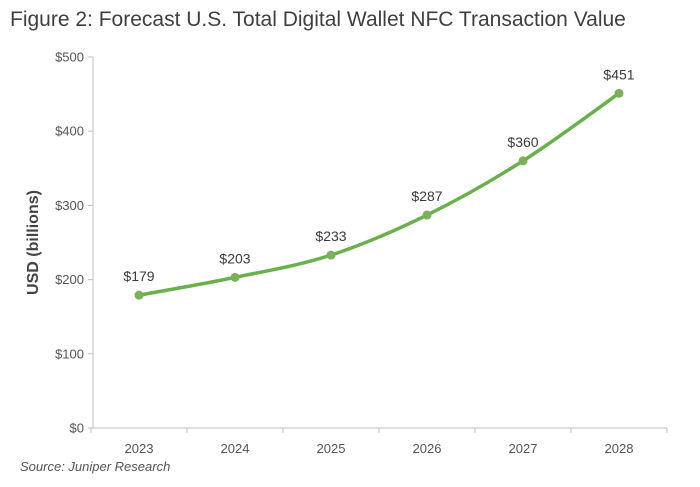 The image size is (700, 487). Describe the element at coordinates (69, 205) in the screenshot. I see `y-tick-label: $300` at that location.